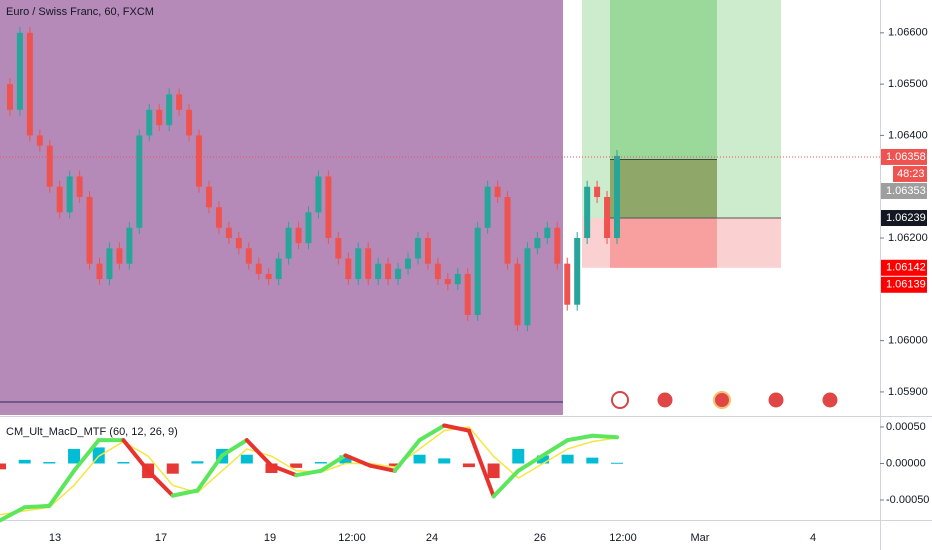 The width and height of the screenshot is (932, 550). Describe the element at coordinates (92, 432) in the screenshot. I see `indicator-title: CM_Ult_MacD_MTF (60, 12, 26, 9)` at that location.